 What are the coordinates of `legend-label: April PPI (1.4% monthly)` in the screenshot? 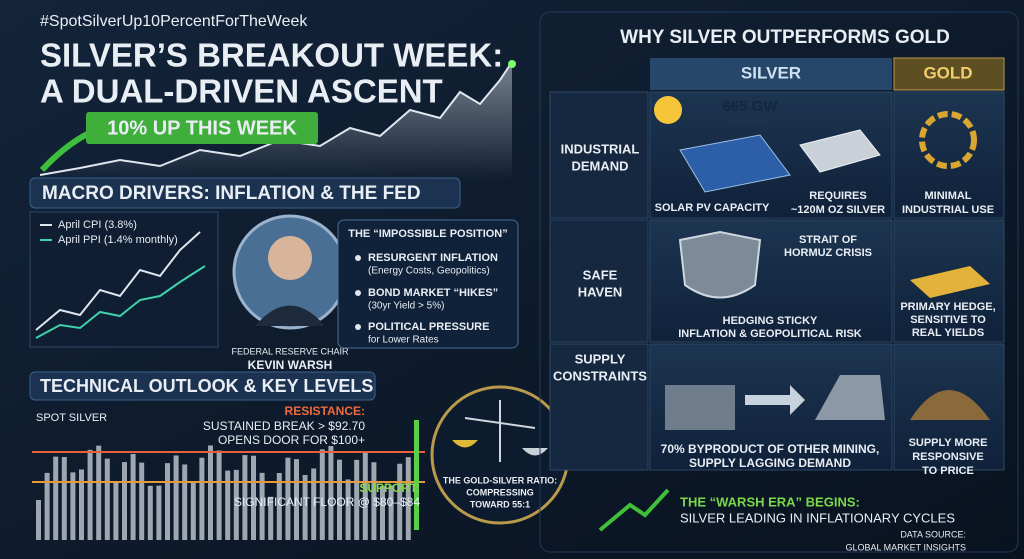 It's located at (118, 240).